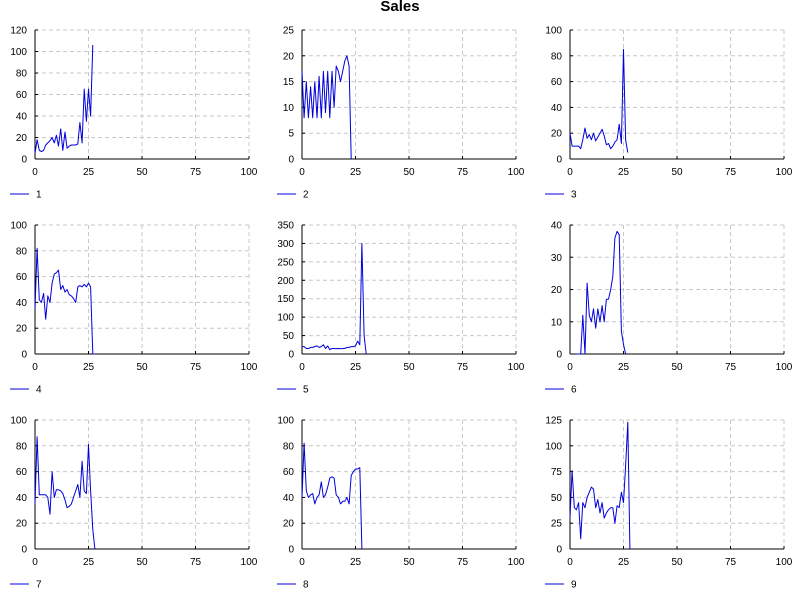 The height and width of the screenshot is (600, 800). What do you see at coordinates (134, 308) in the screenshot?
I see `panel-4: 0 25 50 75 100 0 20 40 60 80 100 4` at bounding box center [134, 308].